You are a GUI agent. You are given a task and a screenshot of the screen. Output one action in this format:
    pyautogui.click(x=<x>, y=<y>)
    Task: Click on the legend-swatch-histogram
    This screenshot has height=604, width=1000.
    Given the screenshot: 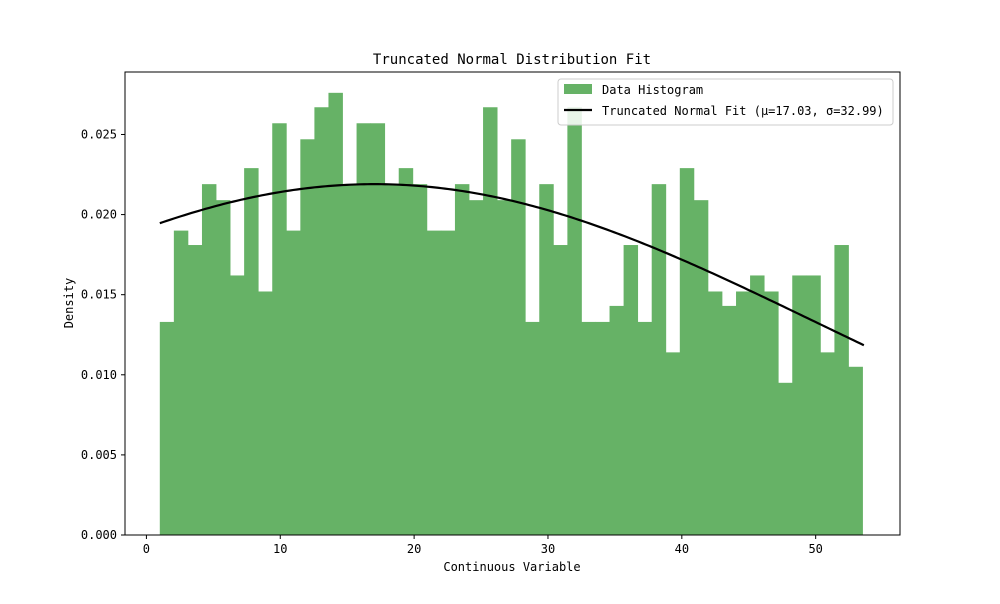 What is the action you would take?
    pyautogui.click(x=578, y=89)
    